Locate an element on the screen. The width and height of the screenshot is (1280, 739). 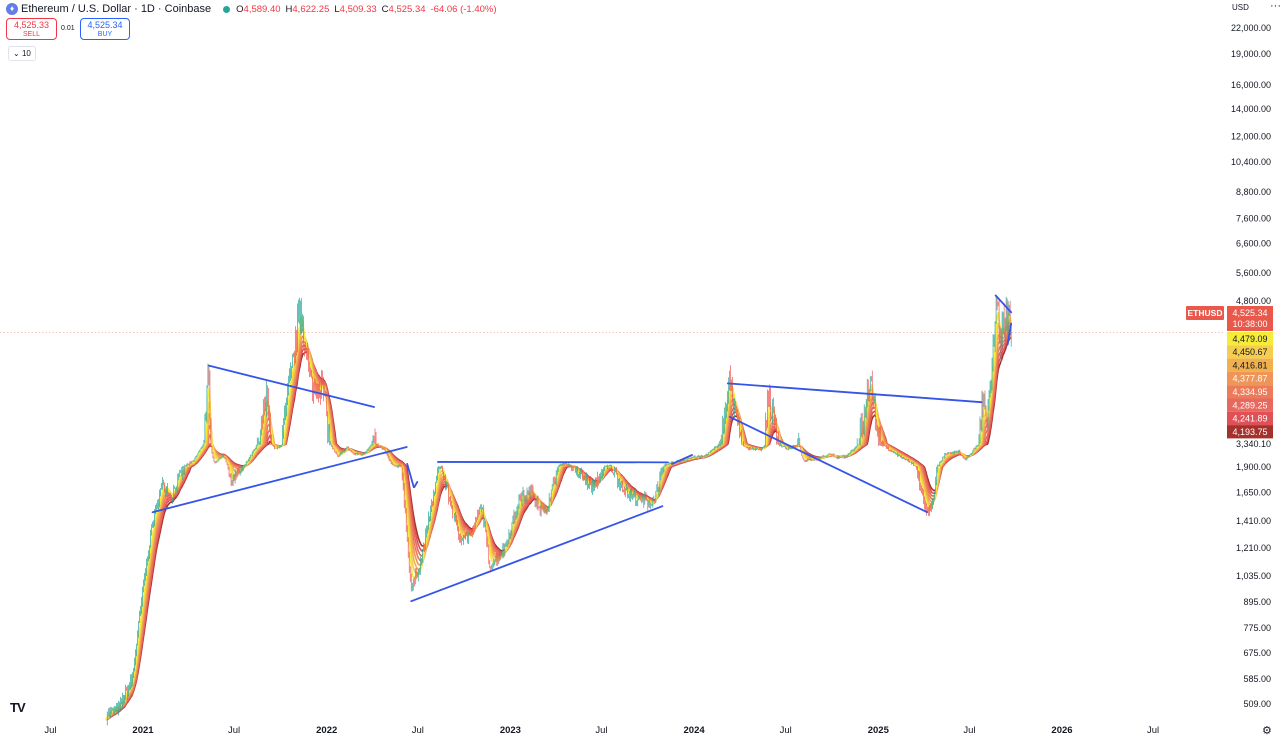
price-tick-label: 509.00 is located at coordinates (1257, 704).